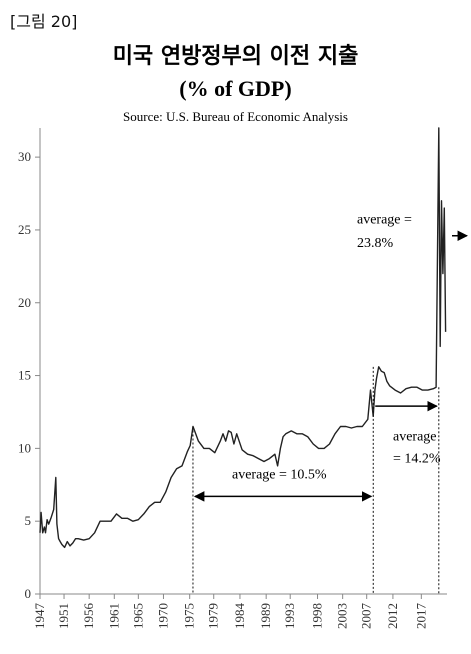 This screenshot has width=471, height=654. Describe the element at coordinates (24, 229) in the screenshot. I see `y-tick-label: 25` at that location.